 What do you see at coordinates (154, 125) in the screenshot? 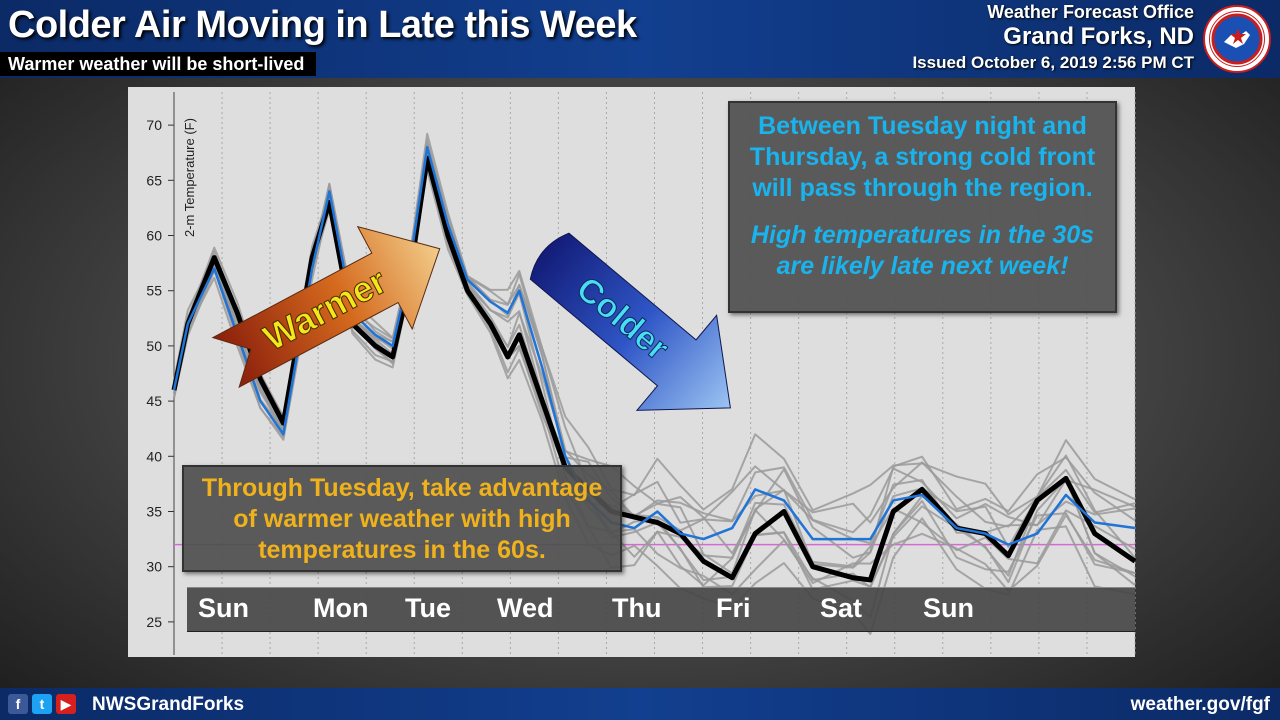
I see `y-tick-label: 70` at bounding box center [154, 125].